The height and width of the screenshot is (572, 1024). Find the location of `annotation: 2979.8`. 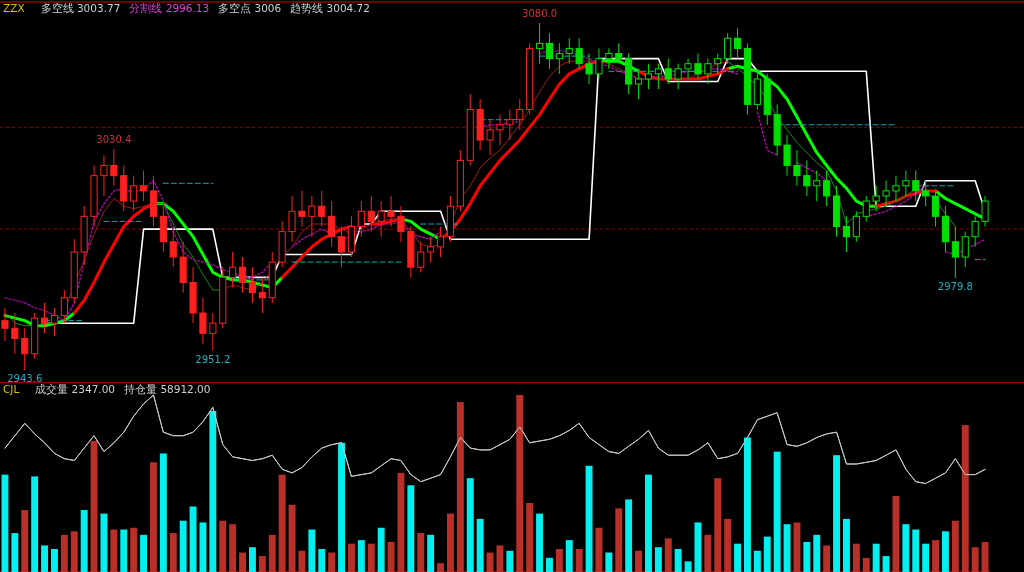

annotation: 2979.8 is located at coordinates (955, 286).